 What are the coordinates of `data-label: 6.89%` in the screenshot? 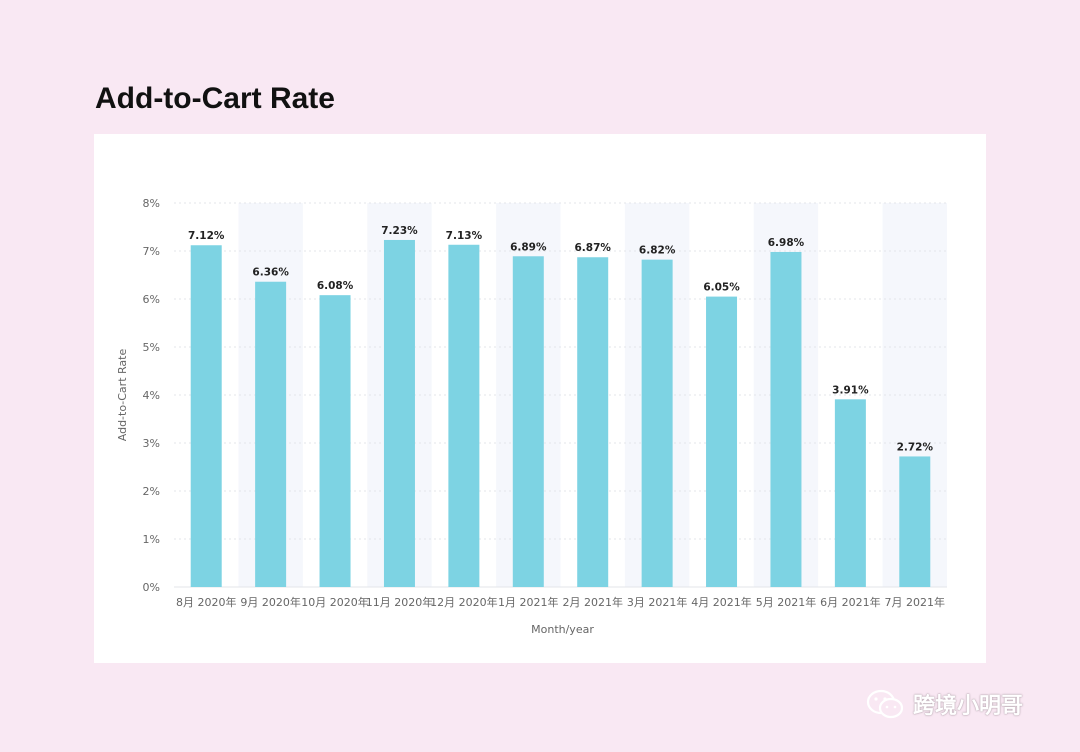 It's located at (528, 247).